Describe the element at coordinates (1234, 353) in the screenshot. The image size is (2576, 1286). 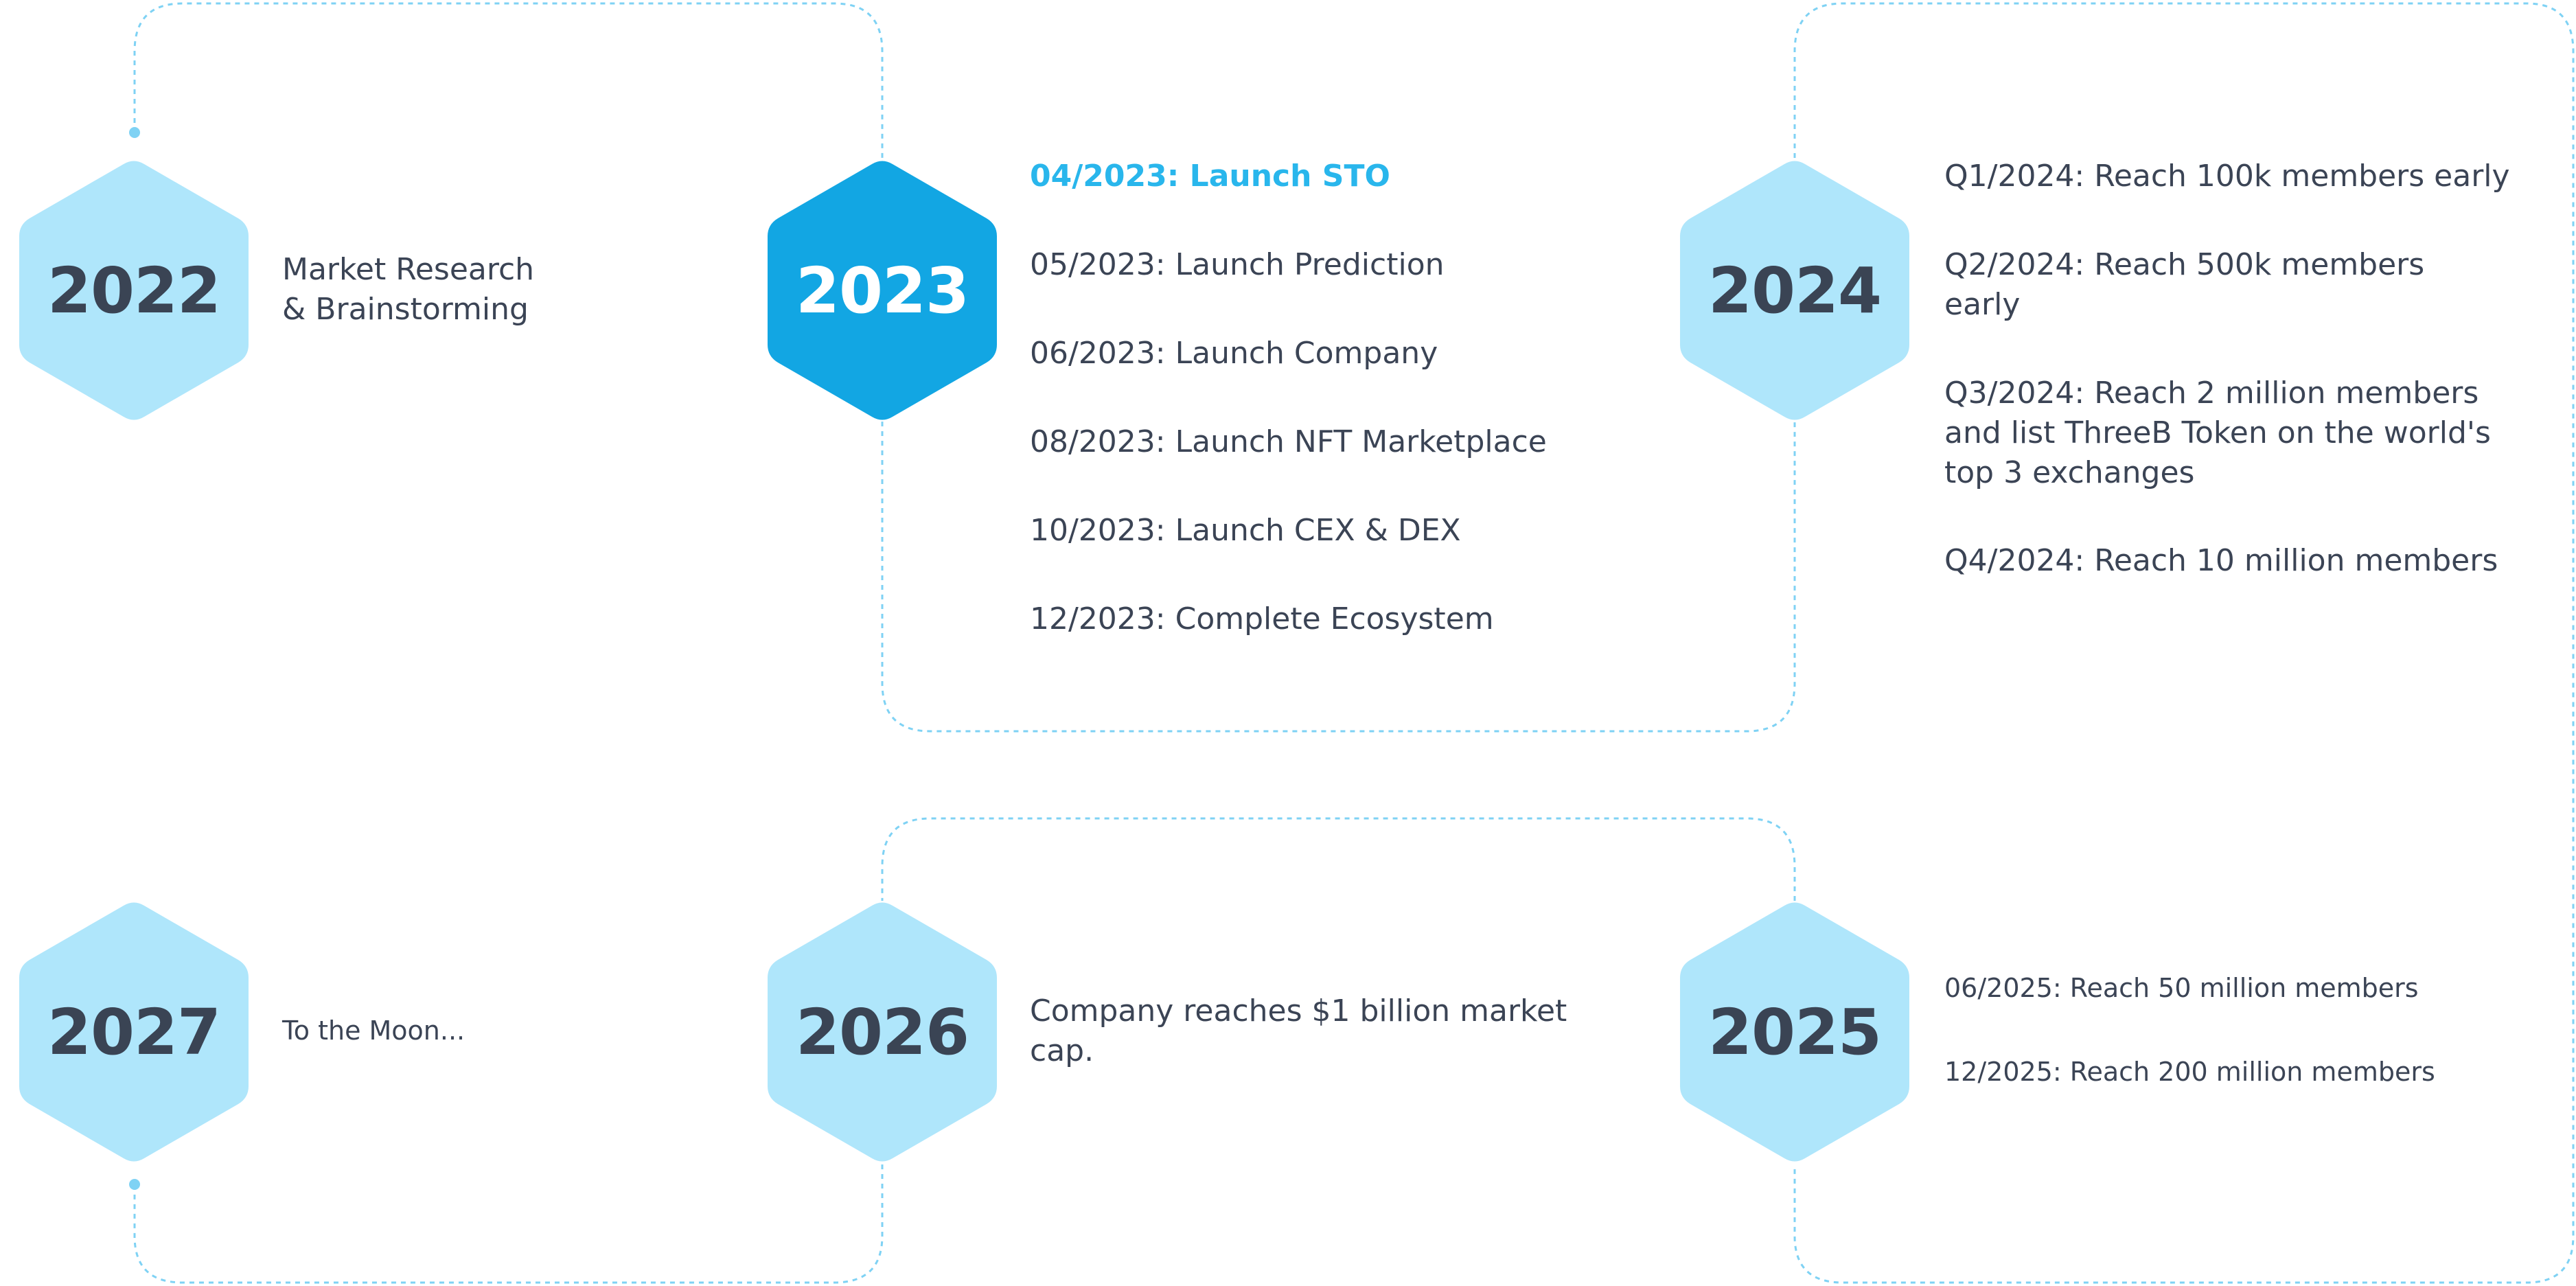
I see `milestone-2023-item: 06/2023: Launch Company` at that location.